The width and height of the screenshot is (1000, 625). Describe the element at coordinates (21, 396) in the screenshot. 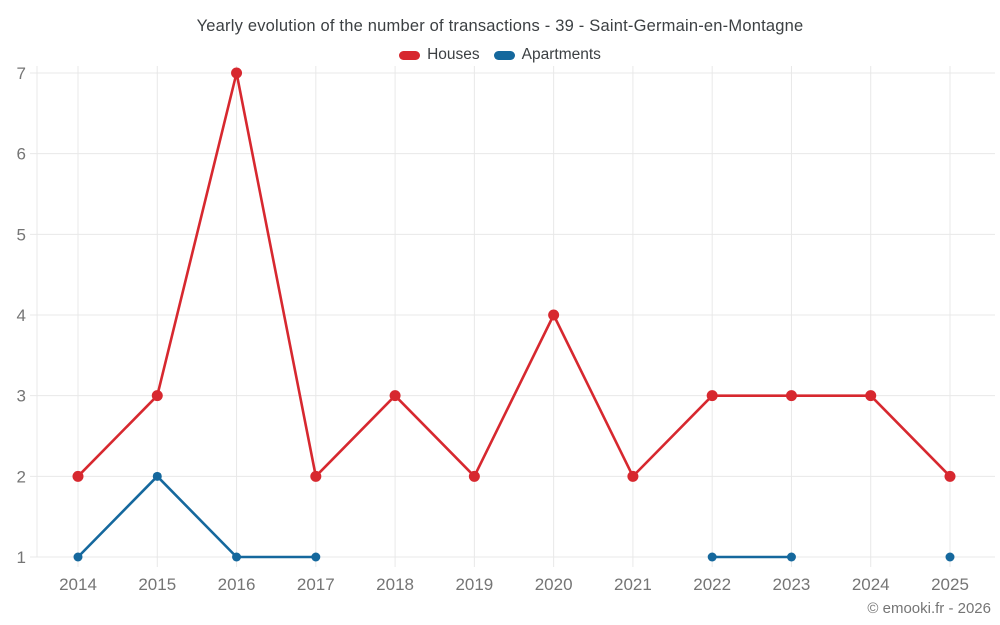

I see `svg-text: 3` at that location.